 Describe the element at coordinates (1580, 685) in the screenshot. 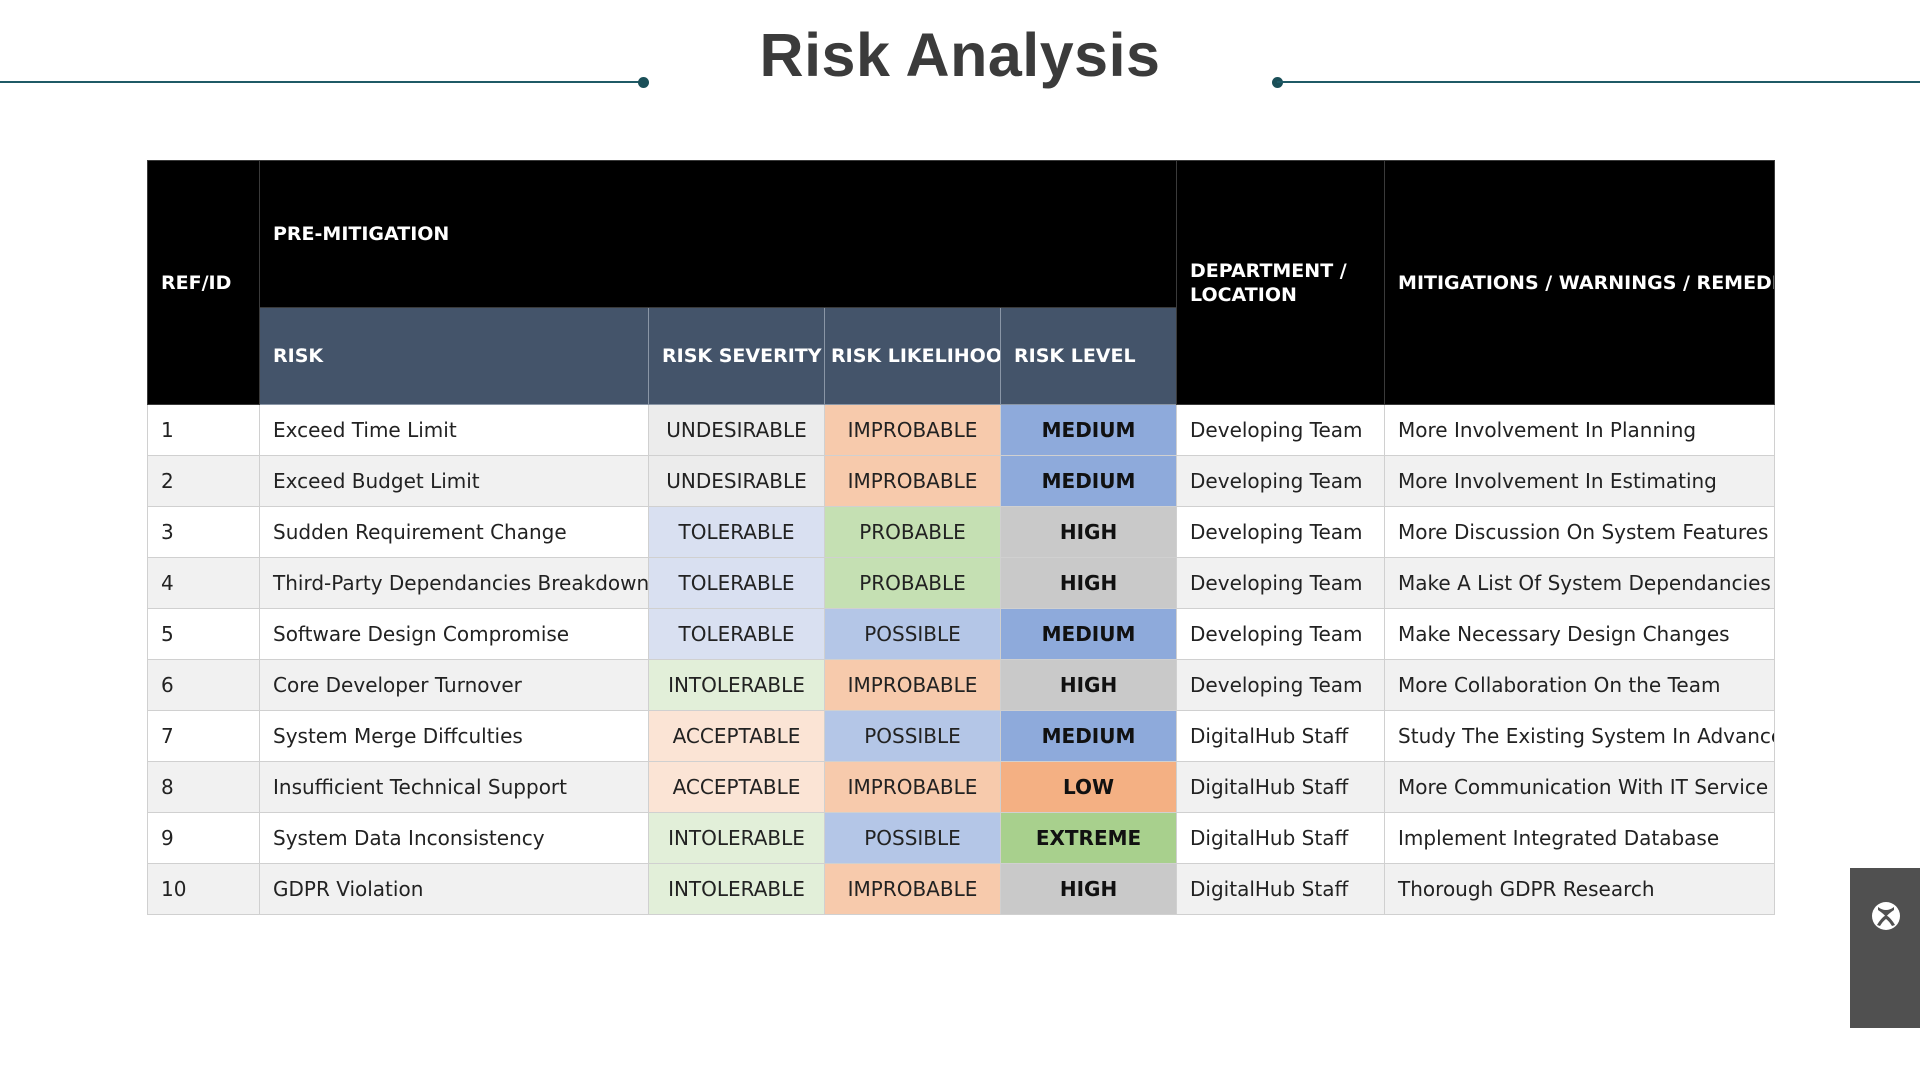

I see `cell-mitigation: More Collaboration On the Team` at that location.